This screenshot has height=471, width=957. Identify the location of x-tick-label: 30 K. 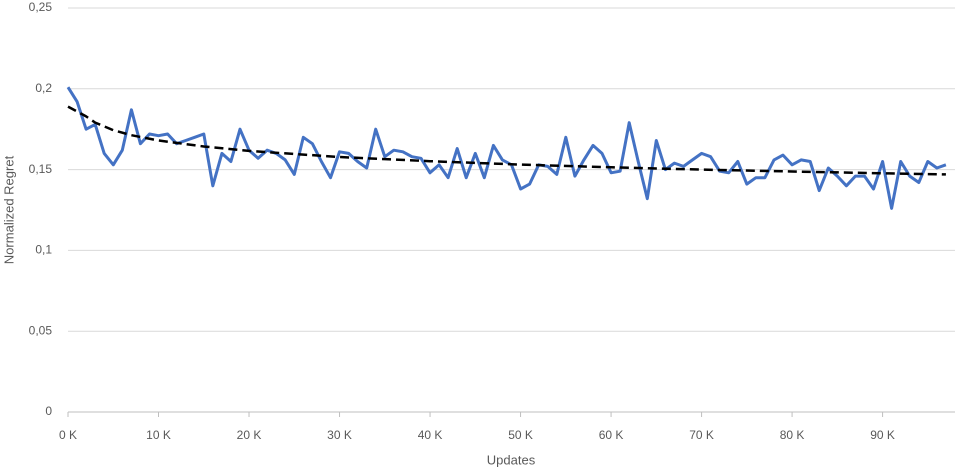
(339, 435).